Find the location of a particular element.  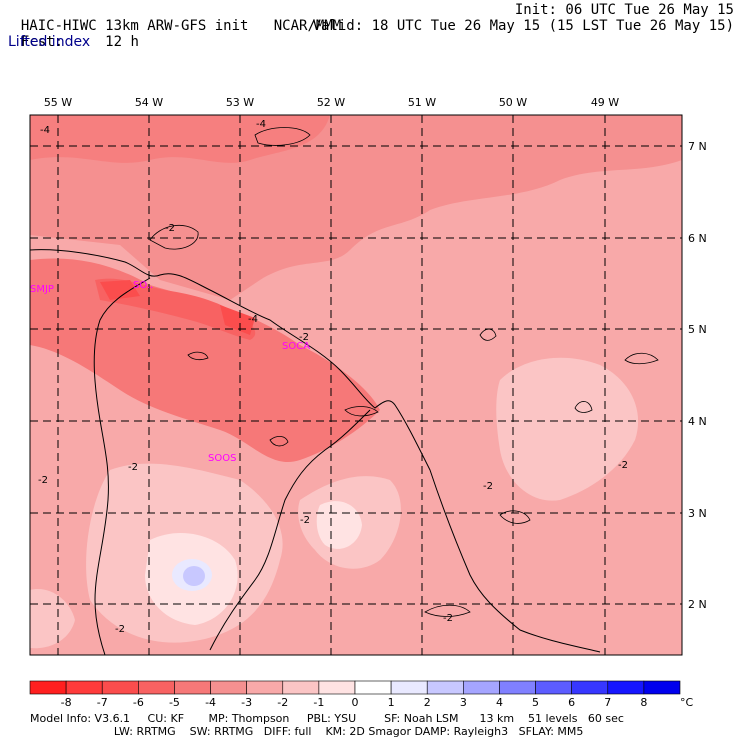

station-label: SO.. is located at coordinates (143, 285).